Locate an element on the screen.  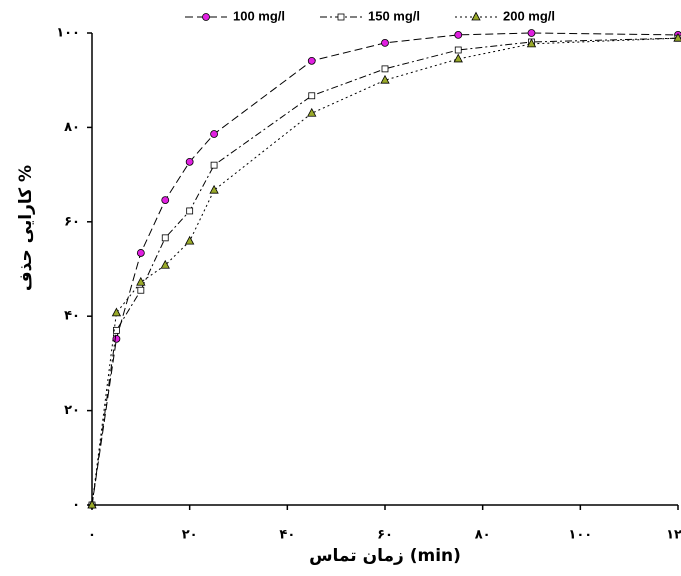
y-tick-label: ۸۰ is located at coordinates (72, 127).